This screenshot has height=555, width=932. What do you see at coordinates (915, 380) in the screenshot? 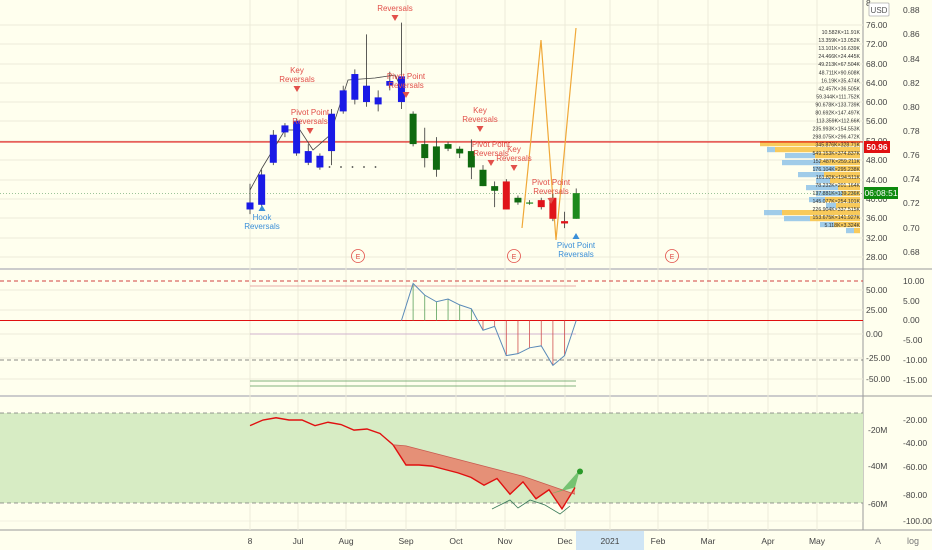
I see `osc-right-tick: -15.00` at bounding box center [915, 380].